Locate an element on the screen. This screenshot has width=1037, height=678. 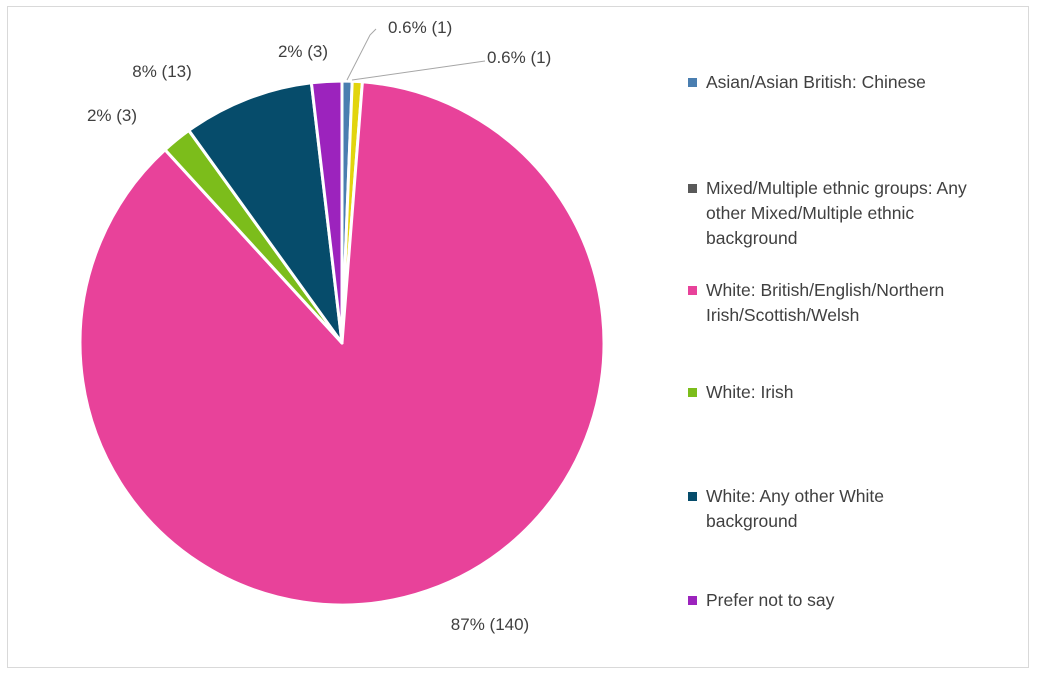
data-label-prefer-not: 2% (3) is located at coordinates (303, 51).